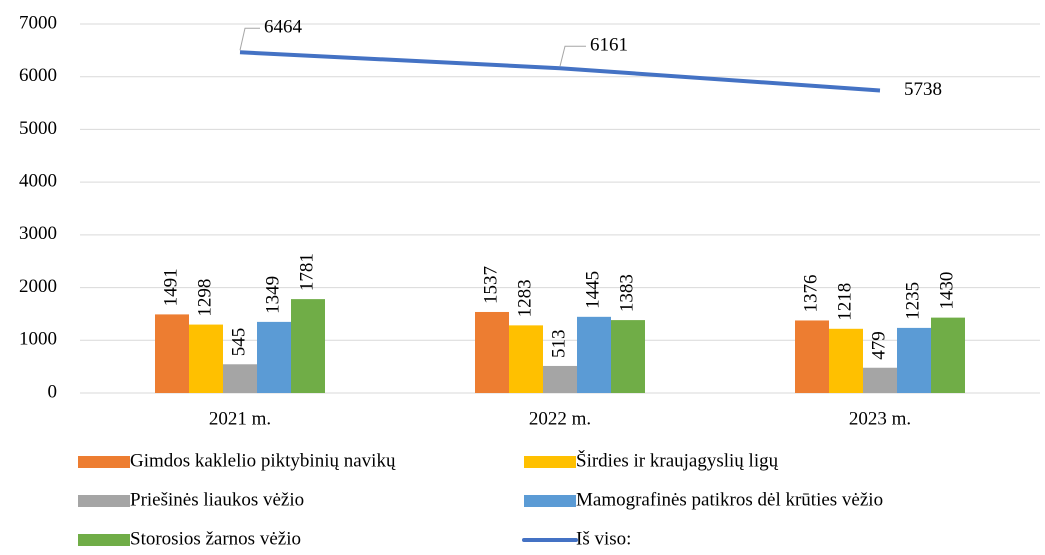 This screenshot has height=555, width=1045. I want to click on data-label: 1376, so click(810, 293).